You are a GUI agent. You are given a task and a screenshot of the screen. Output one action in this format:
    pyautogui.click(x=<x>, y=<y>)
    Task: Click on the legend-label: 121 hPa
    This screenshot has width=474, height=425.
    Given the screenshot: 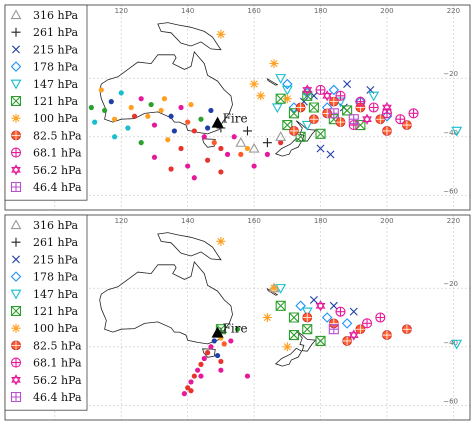 What is the action you would take?
    pyautogui.click(x=55, y=311)
    